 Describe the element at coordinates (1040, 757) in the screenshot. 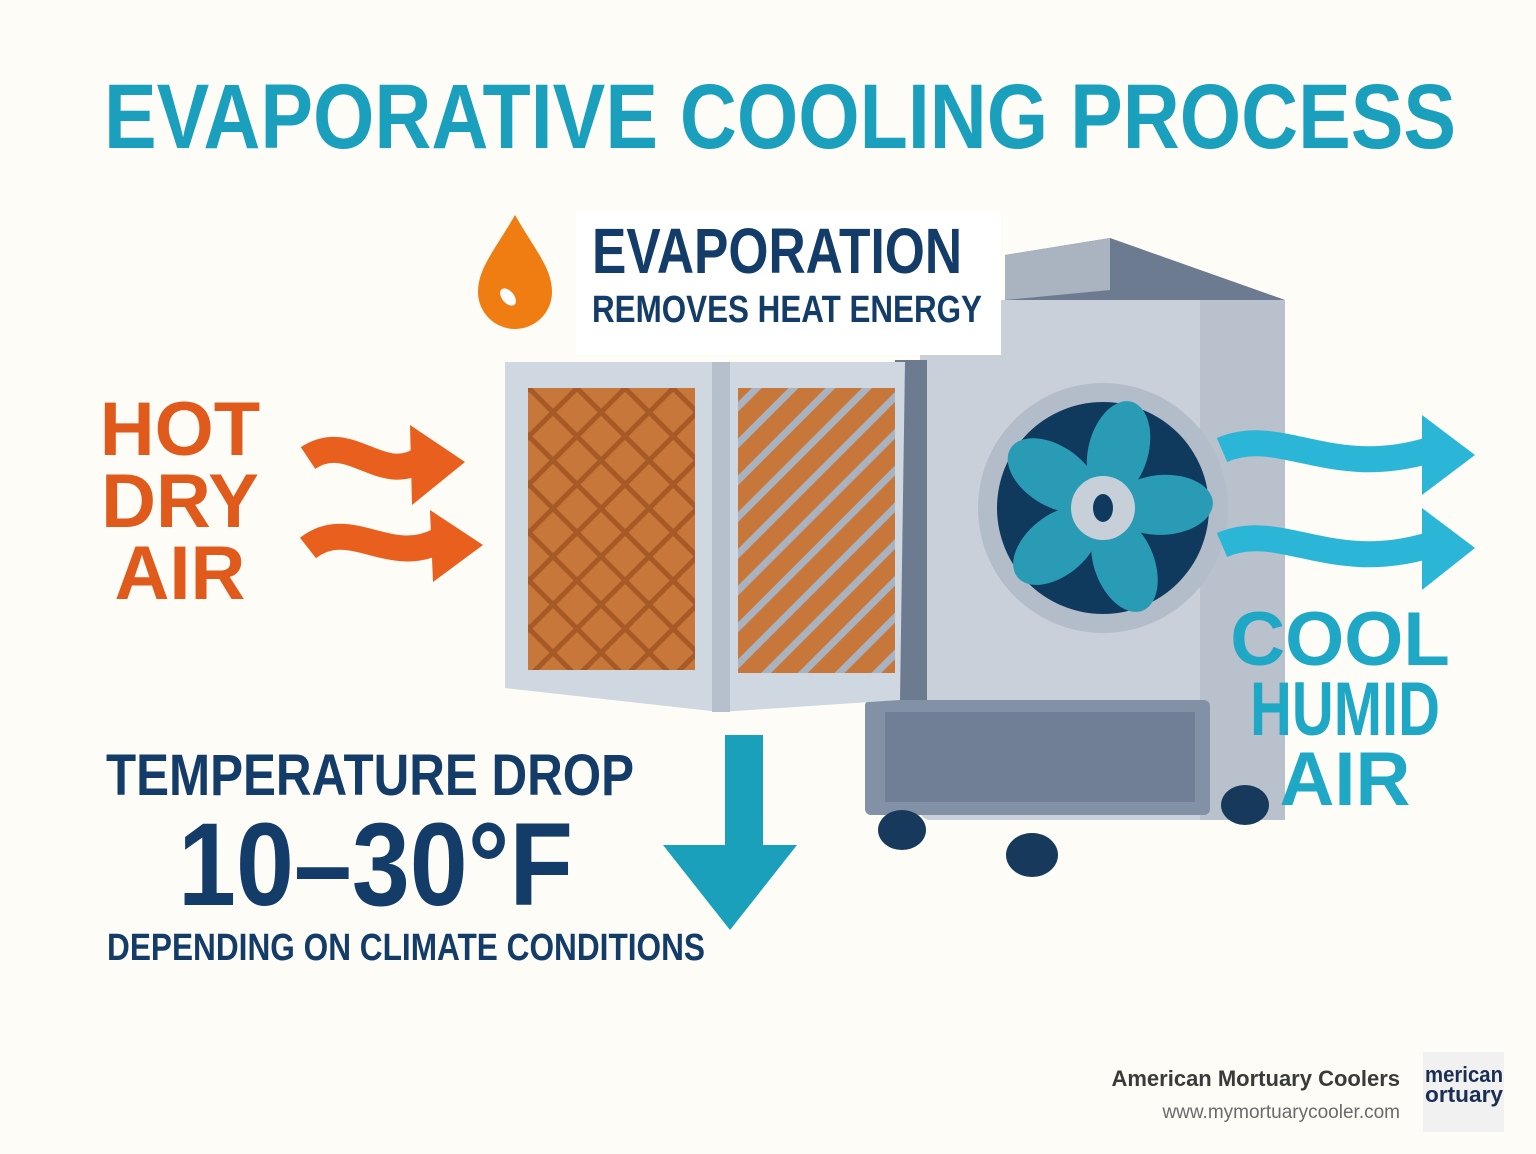

I see `cooler-base-panel` at that location.